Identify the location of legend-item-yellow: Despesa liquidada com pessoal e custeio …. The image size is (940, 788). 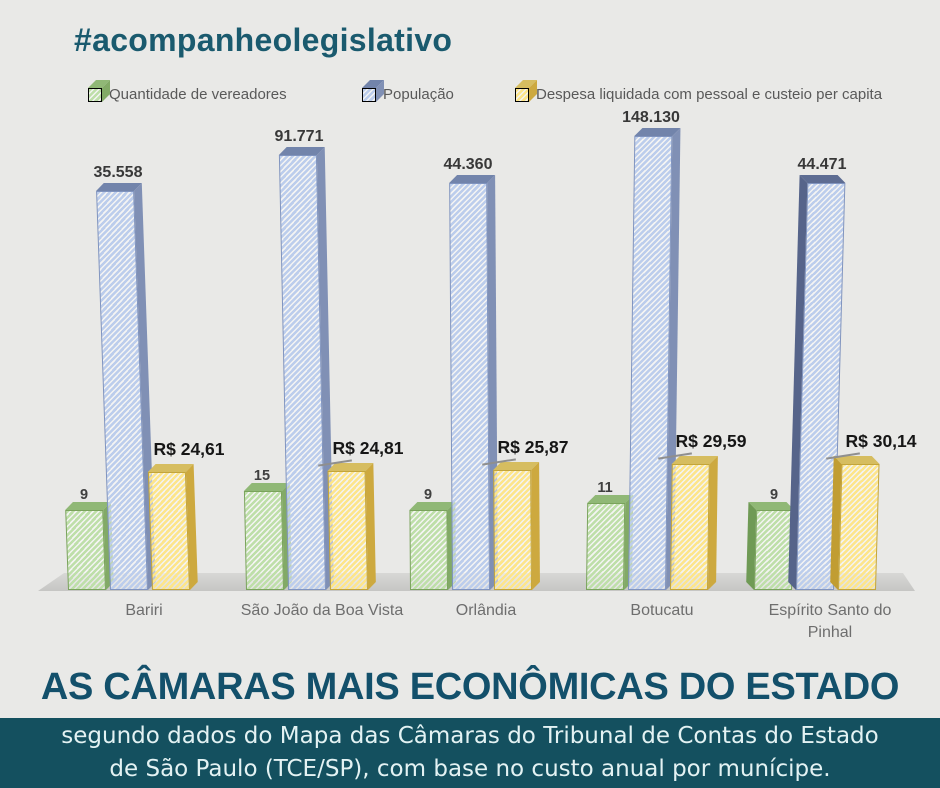
(698, 94).